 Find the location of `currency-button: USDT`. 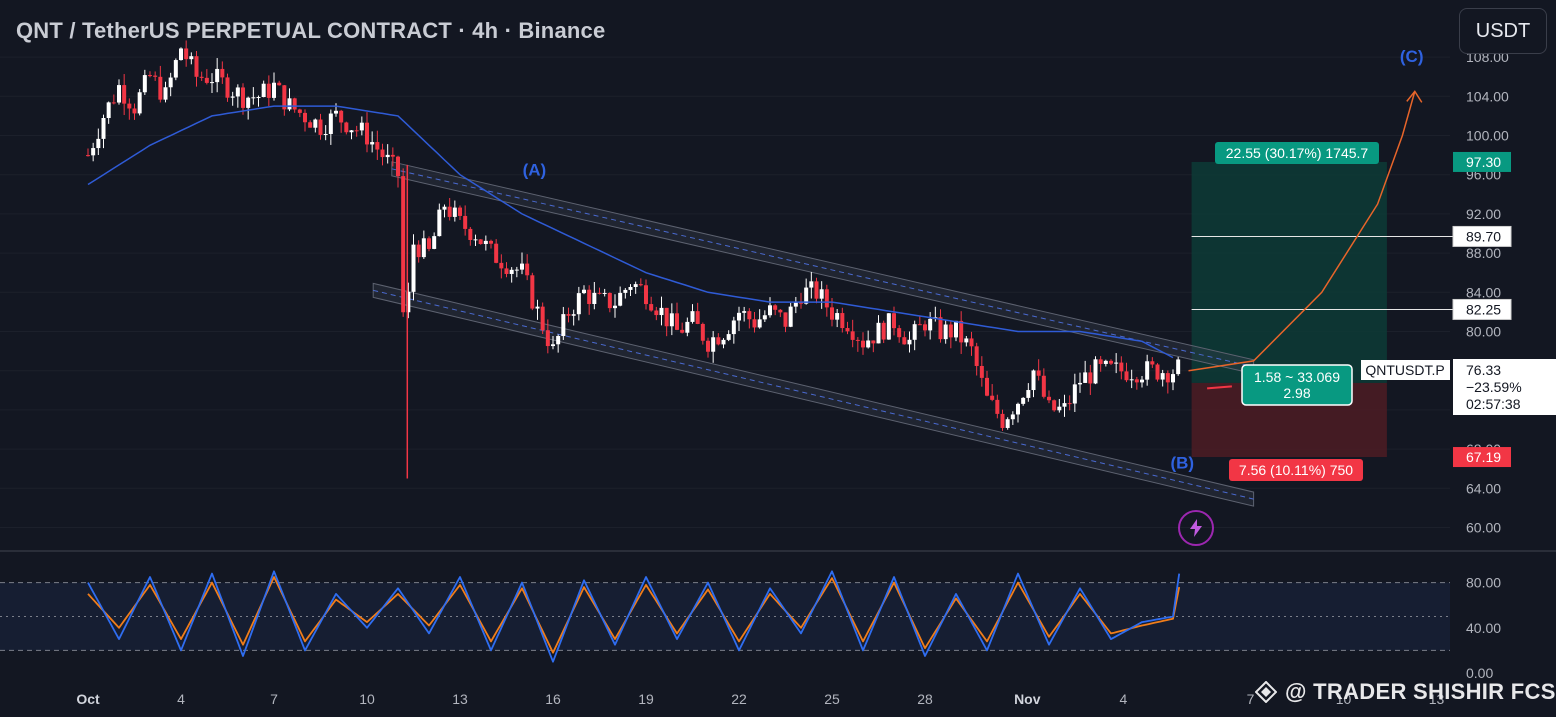

currency-button: USDT is located at coordinates (1503, 31).